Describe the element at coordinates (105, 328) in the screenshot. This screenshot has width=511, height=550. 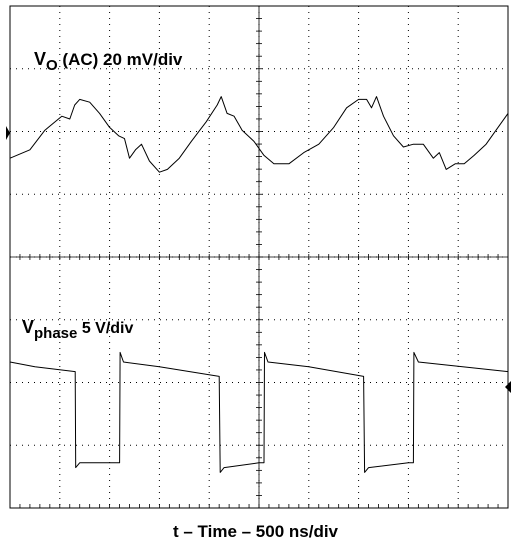
I see `series-2-label-rest: 5 V/div` at that location.